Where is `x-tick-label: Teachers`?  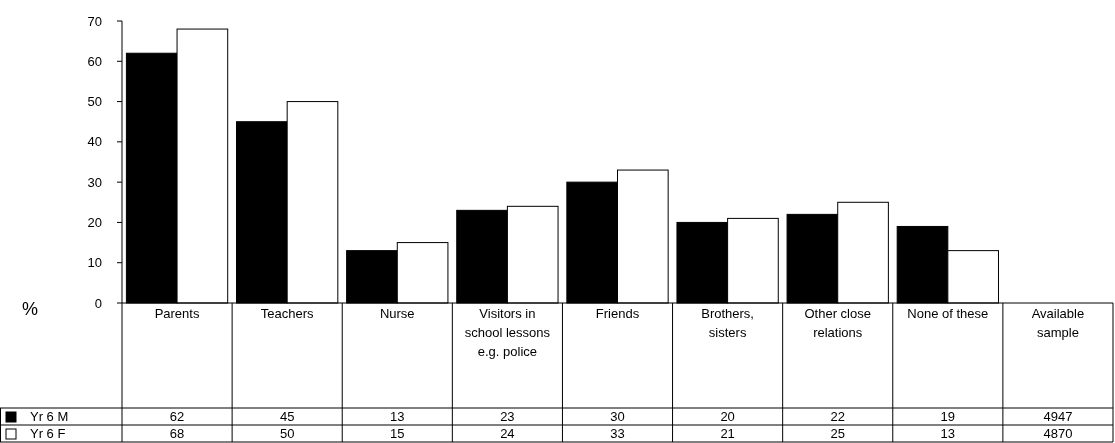
x-tick-label: Teachers is located at coordinates (287, 313).